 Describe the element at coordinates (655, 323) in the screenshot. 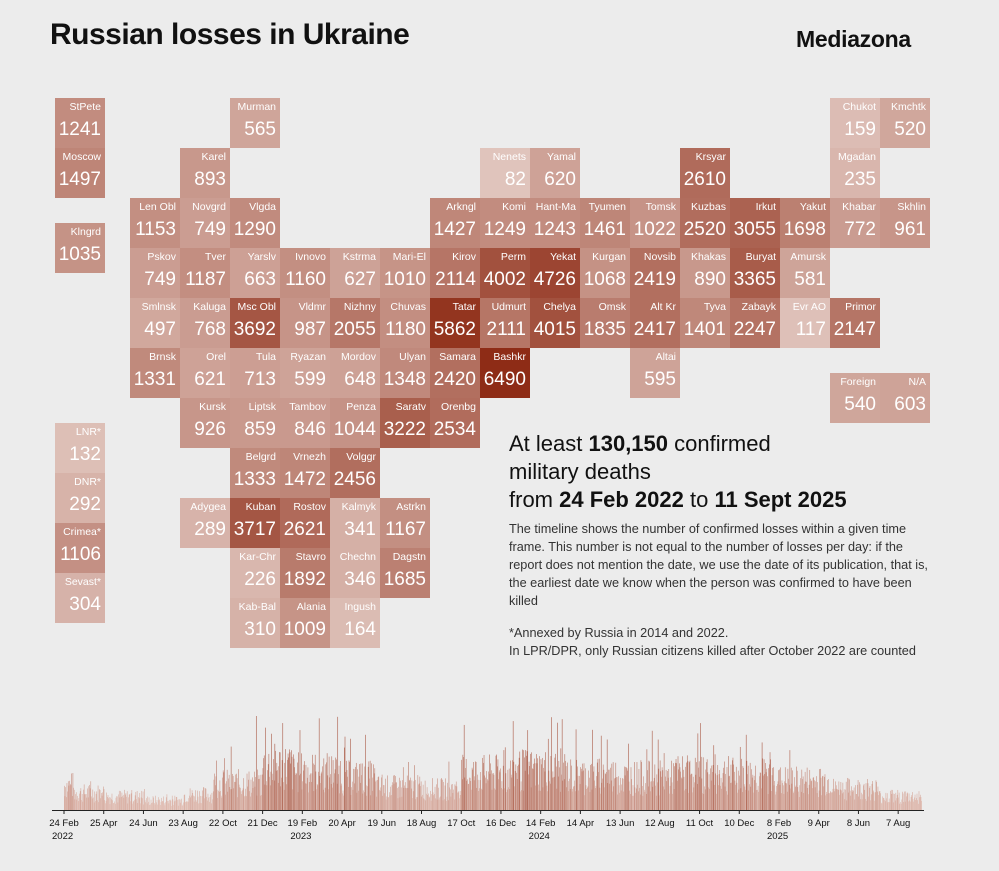

I see `region-tile: Alt Kr 2417` at that location.